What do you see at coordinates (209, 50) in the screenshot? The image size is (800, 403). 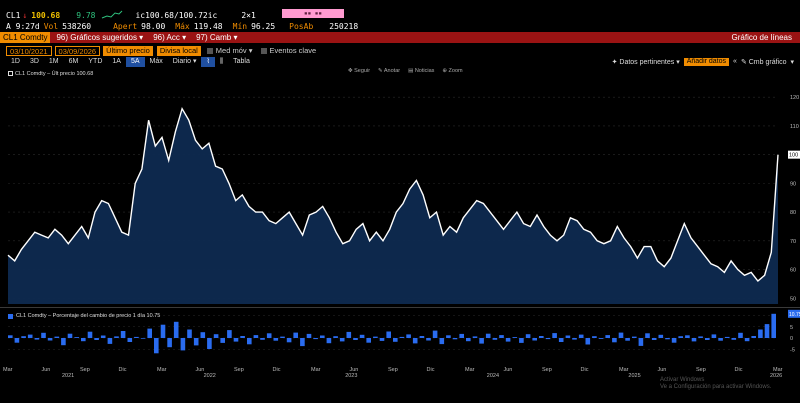 I see `moving-average-checkbox` at bounding box center [209, 50].